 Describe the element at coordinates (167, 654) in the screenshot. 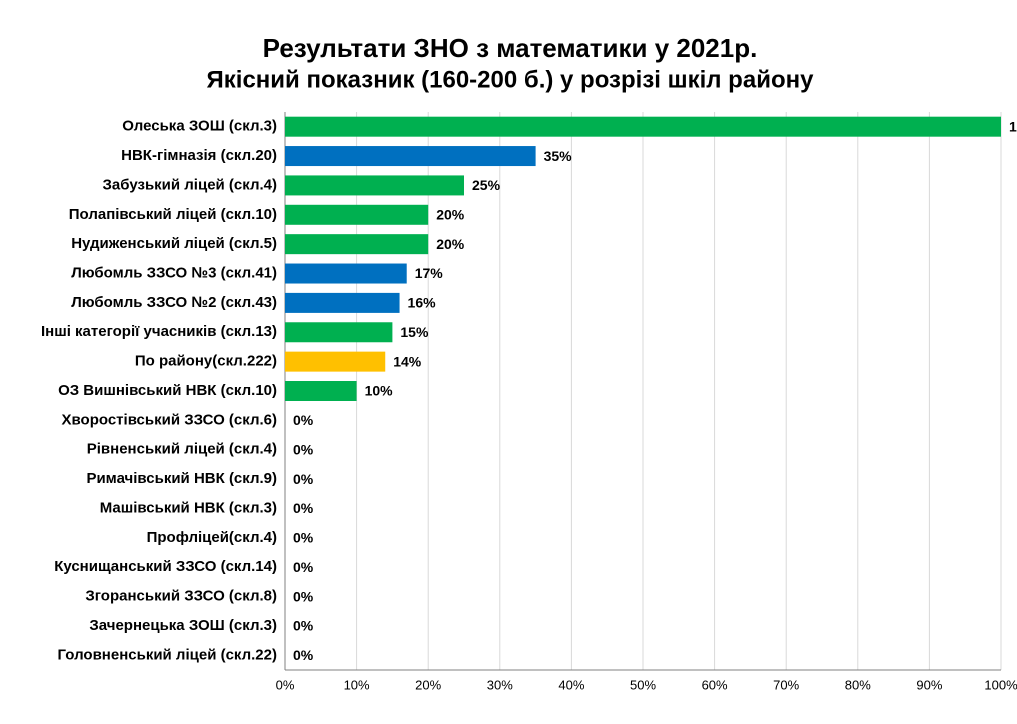

I see `y-tick-label: Головненський ліцей (скл.22)` at that location.